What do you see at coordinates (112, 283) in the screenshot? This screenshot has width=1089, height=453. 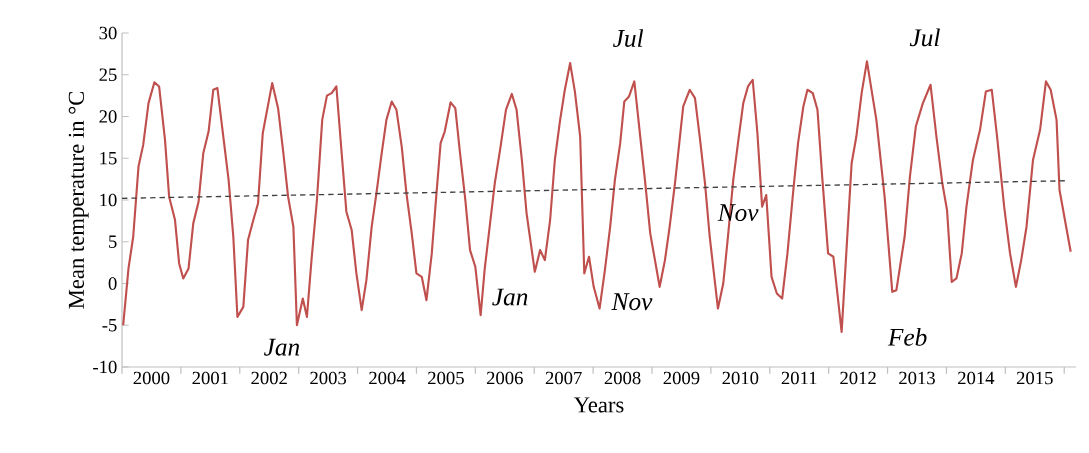 I see `y-tick-label: 0` at bounding box center [112, 283].